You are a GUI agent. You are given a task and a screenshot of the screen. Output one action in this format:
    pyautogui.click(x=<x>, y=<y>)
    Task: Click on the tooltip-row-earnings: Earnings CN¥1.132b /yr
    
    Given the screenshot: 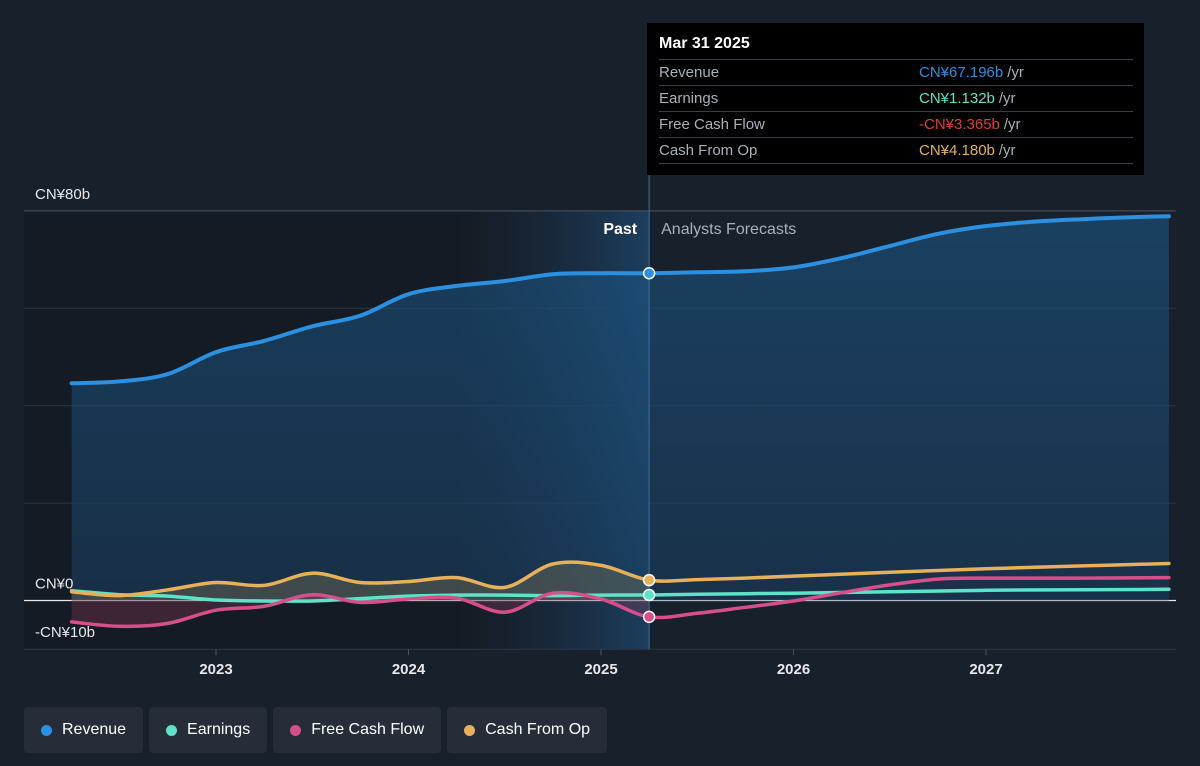 What is the action you would take?
    pyautogui.click(x=896, y=98)
    